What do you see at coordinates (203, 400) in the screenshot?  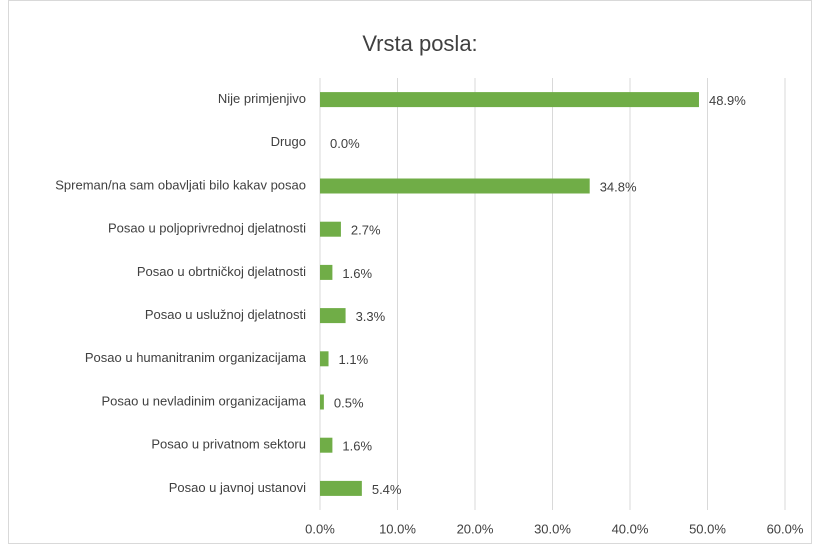 I see `y-tick-label: Posao u nevladinim organizacijama` at bounding box center [203, 400].